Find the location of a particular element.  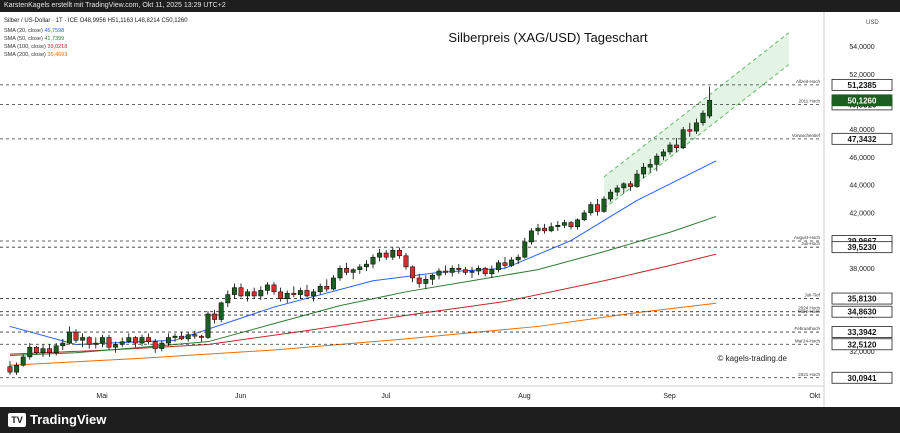

level-value-text: 47,3432 is located at coordinates (862, 139).